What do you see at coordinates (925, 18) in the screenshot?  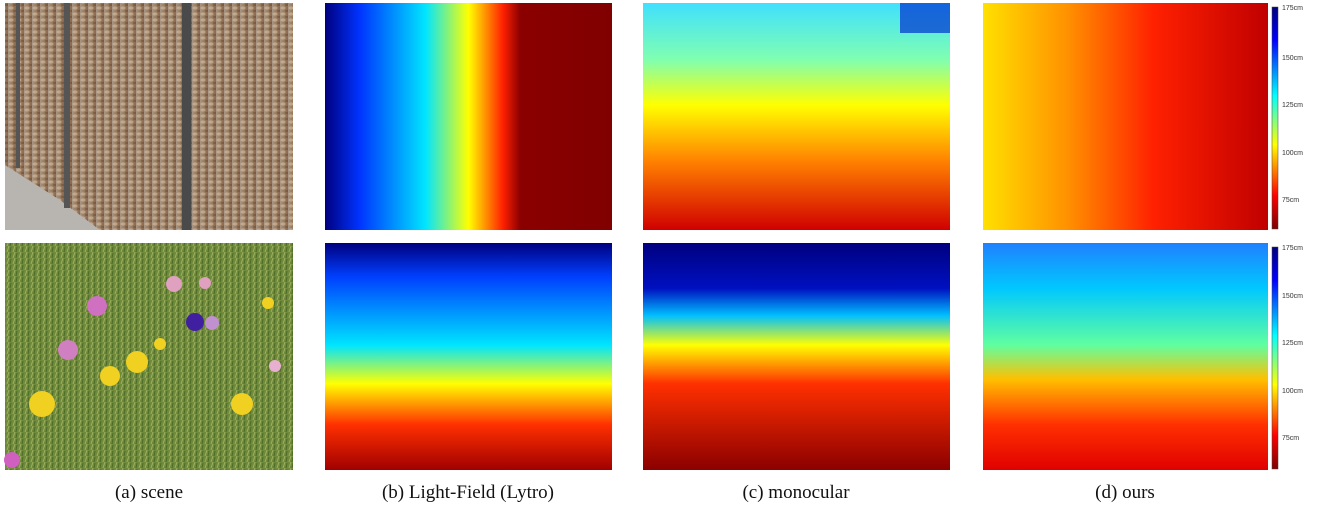 I see `depth-region` at bounding box center [925, 18].